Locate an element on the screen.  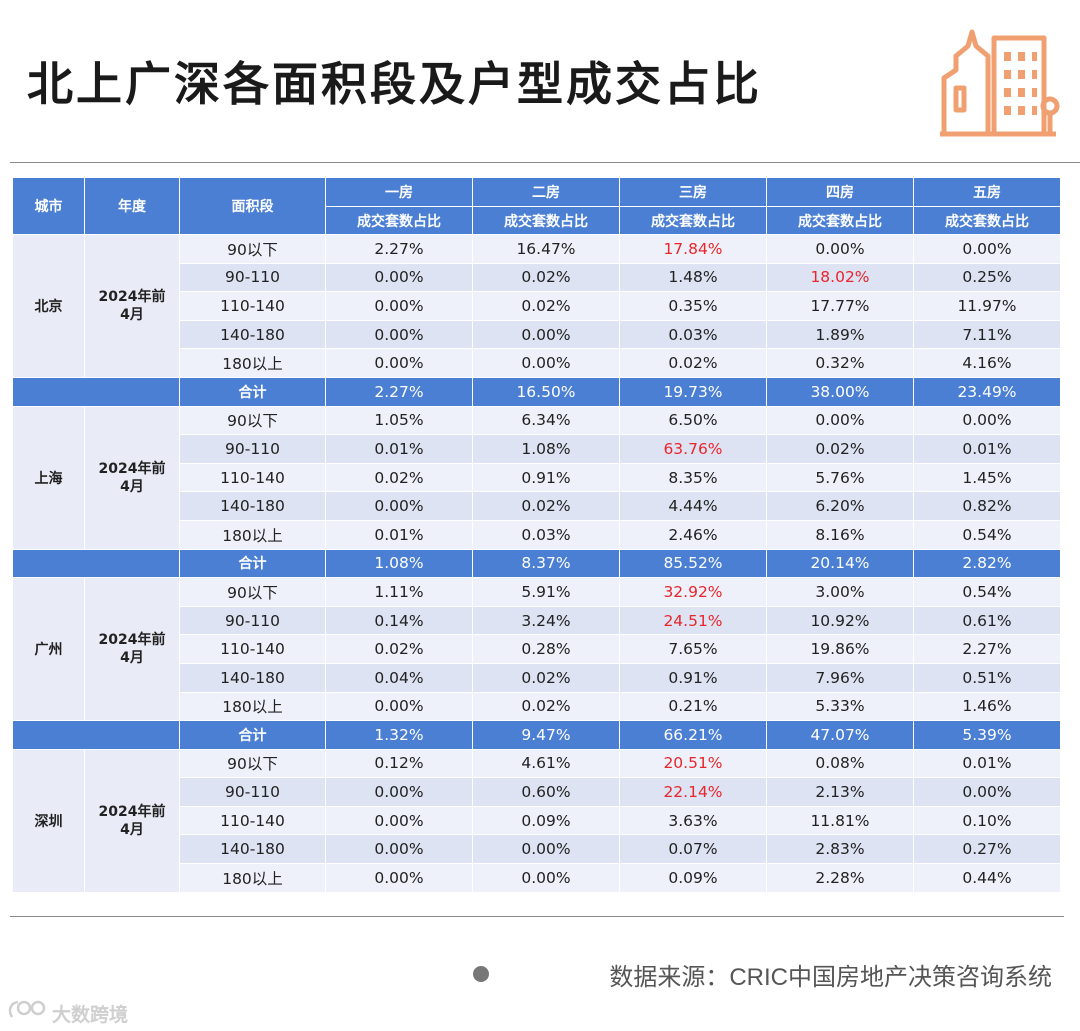
value-cell: 4.44% is located at coordinates (693, 506).